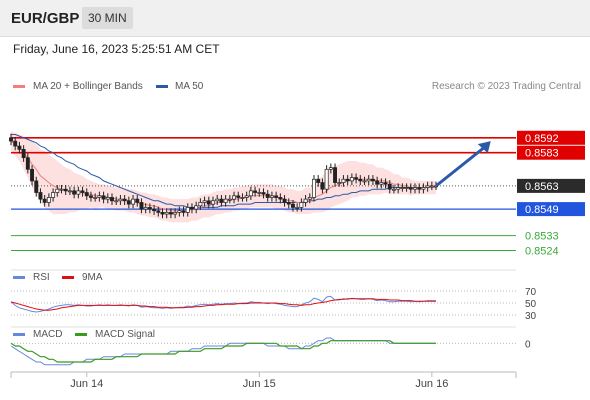 This screenshot has height=400, width=590. I want to click on ma50-line, so click(223, 171).